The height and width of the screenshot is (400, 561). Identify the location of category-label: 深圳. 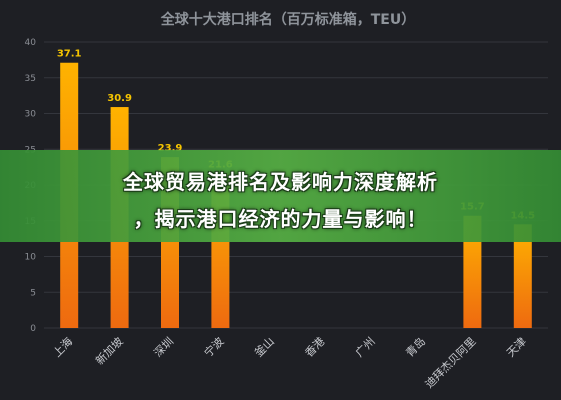
(163, 347).